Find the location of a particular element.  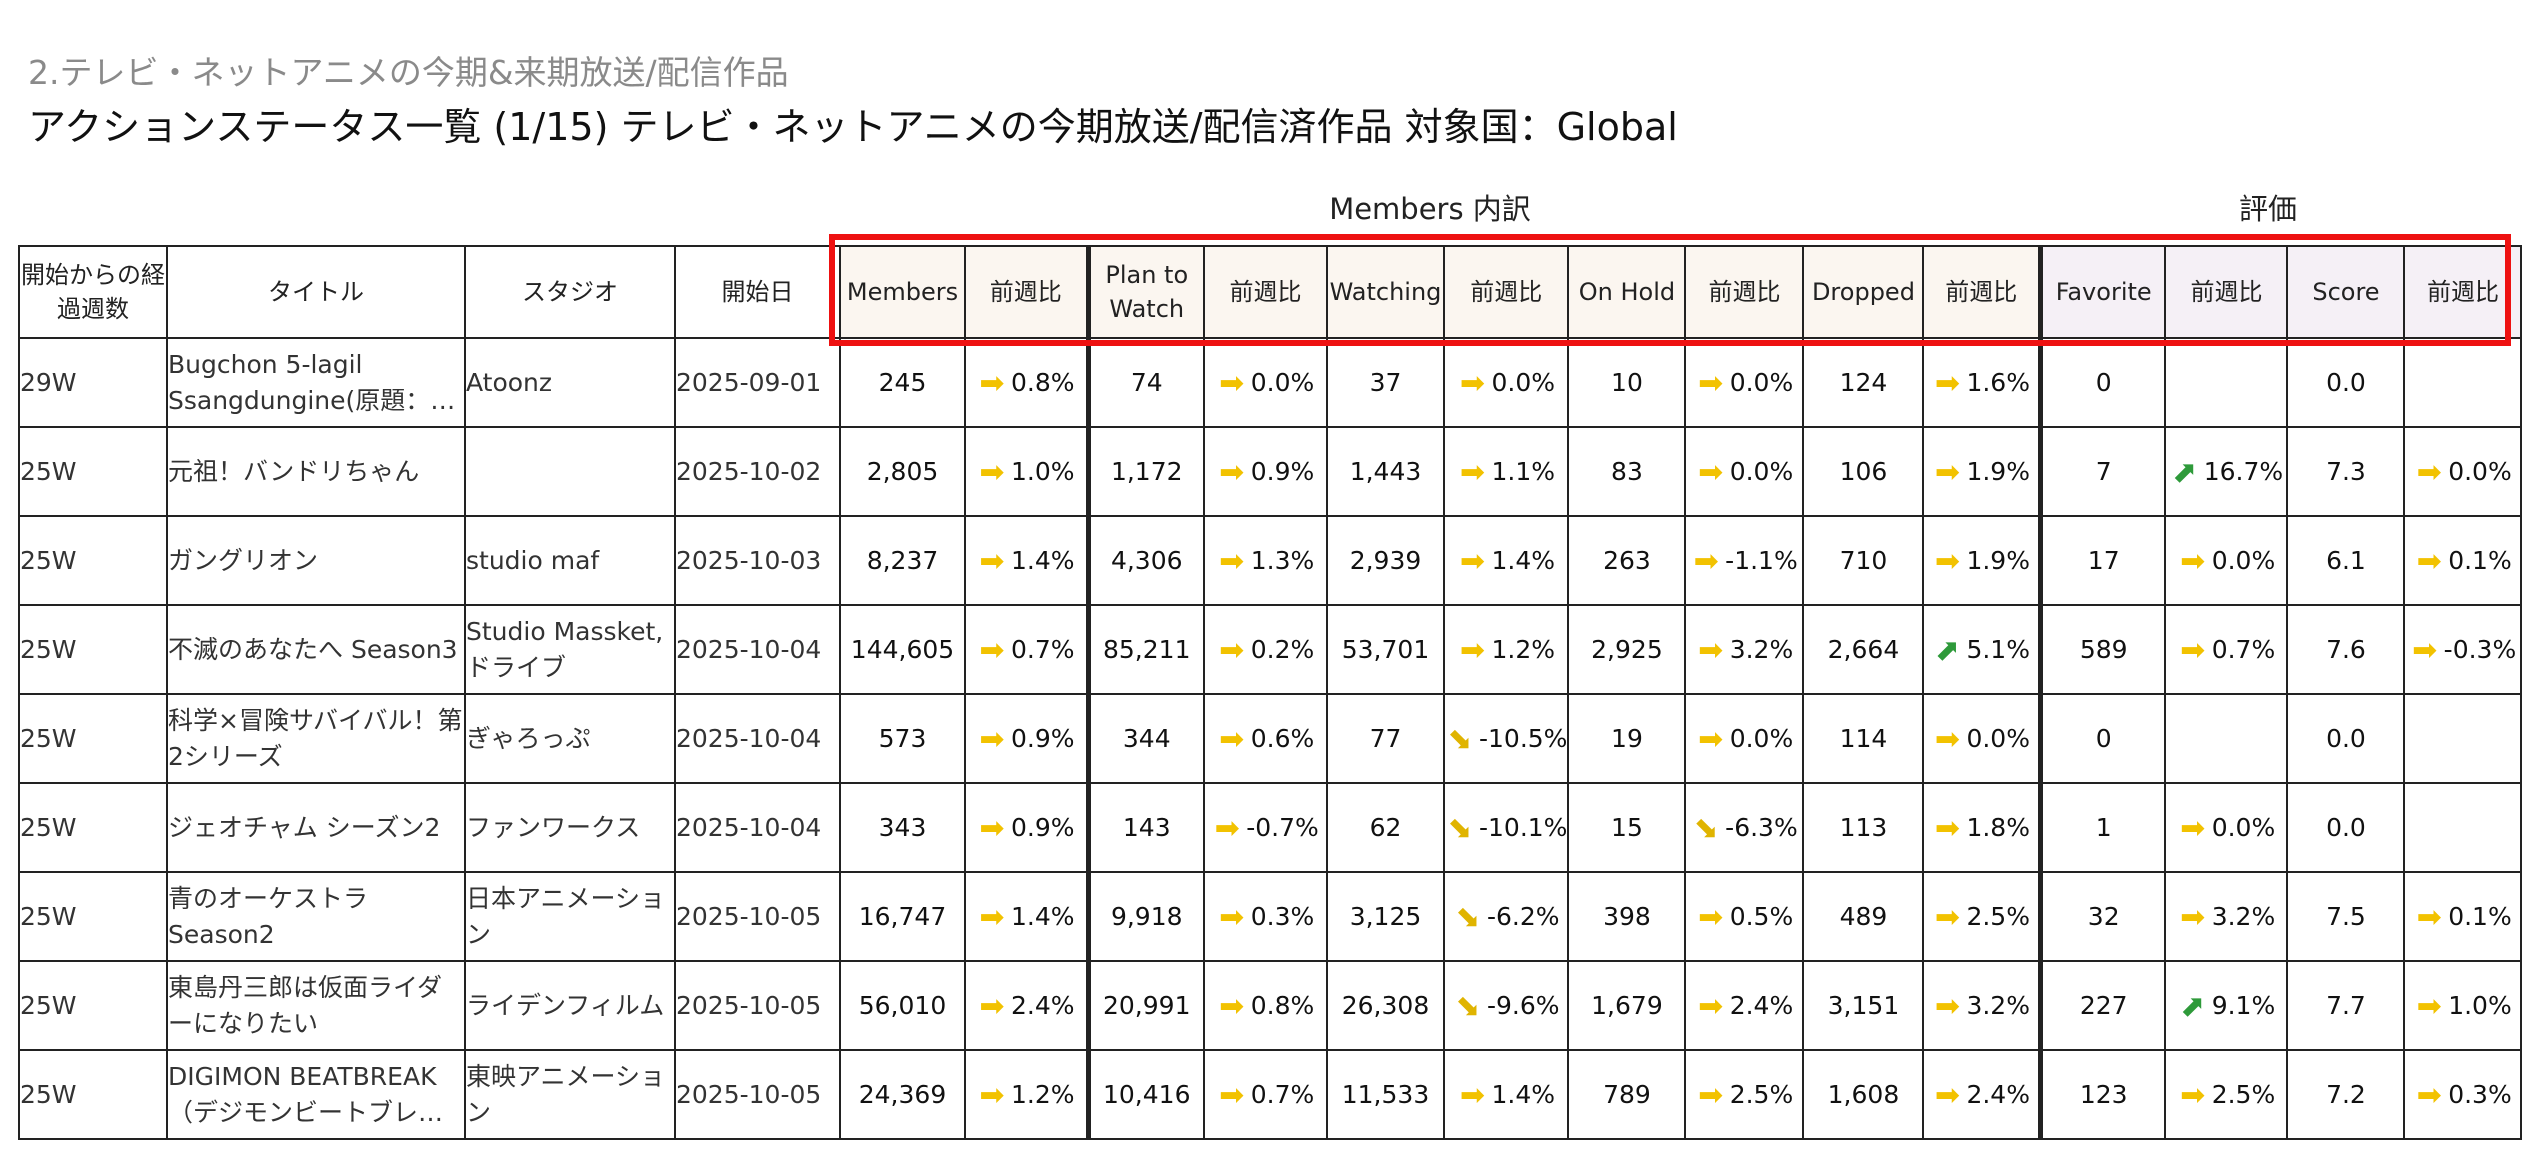

col-title-header: タイトル is located at coordinates (316, 292).